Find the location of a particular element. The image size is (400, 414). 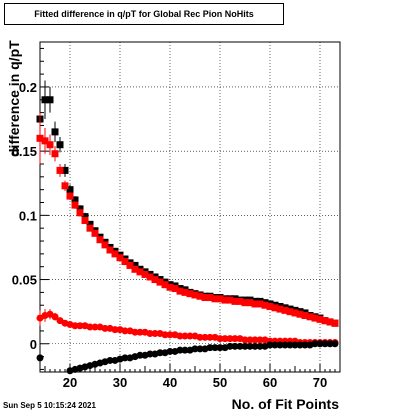

x-tick-label: 40 is located at coordinates (170, 382).